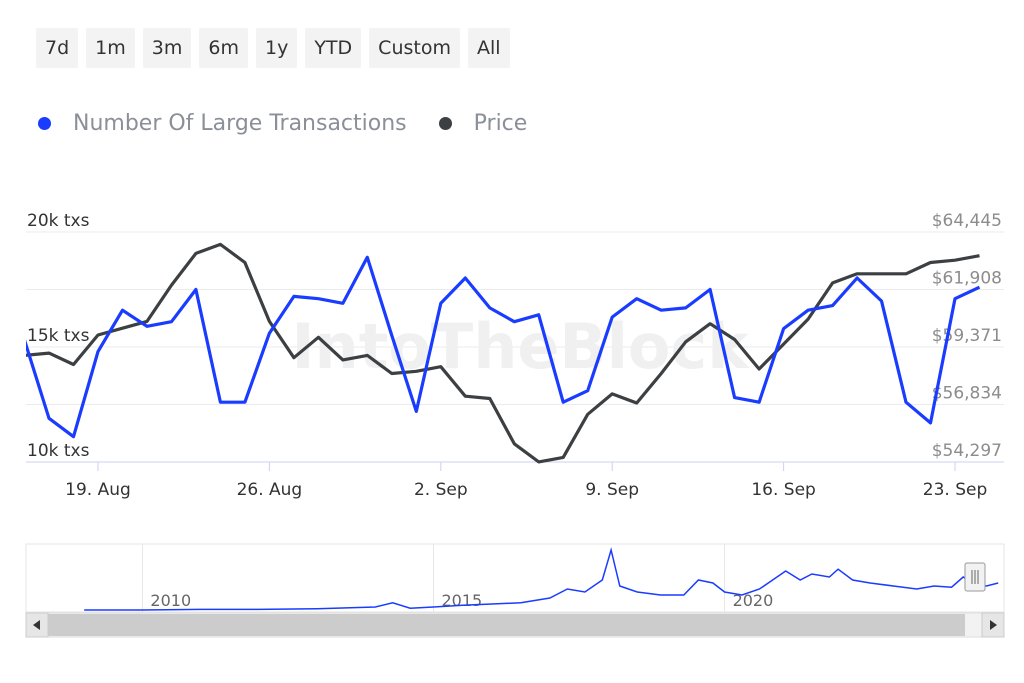 The height and width of the screenshot is (683, 1024). I want to click on left-axis-label: 10k txs, so click(58, 451).